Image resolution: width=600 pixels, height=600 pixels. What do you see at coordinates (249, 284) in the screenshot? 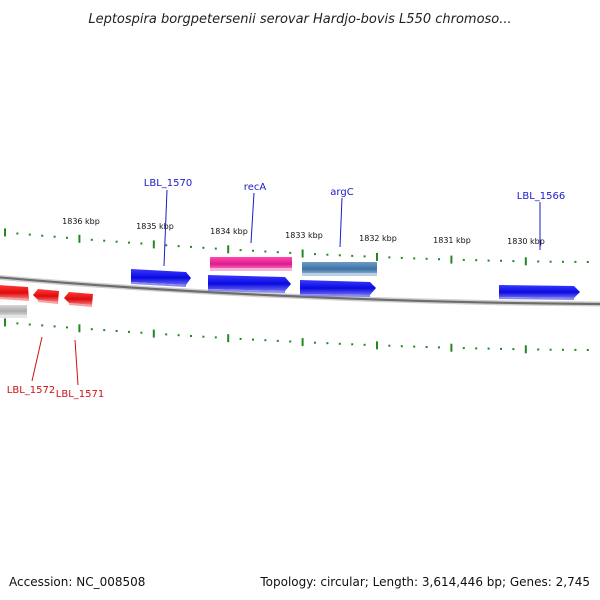
I see `gene-reca` at bounding box center [249, 284].